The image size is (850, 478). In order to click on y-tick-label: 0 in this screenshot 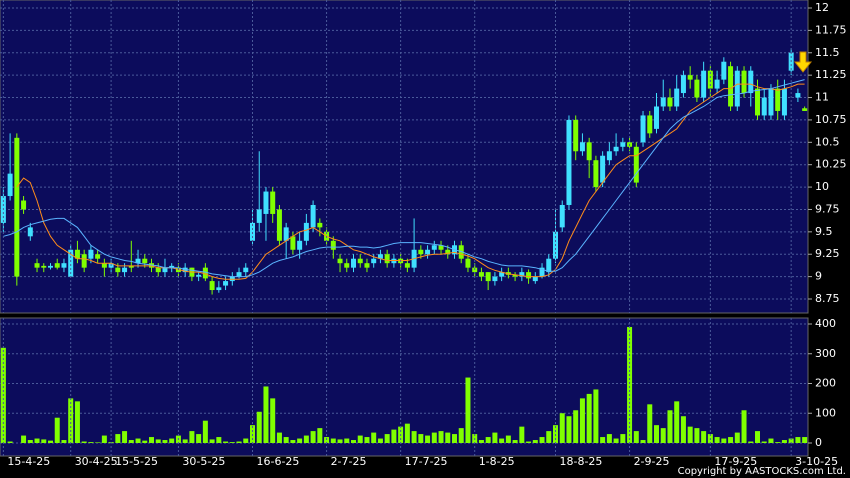, I will do `click(818, 442)`.